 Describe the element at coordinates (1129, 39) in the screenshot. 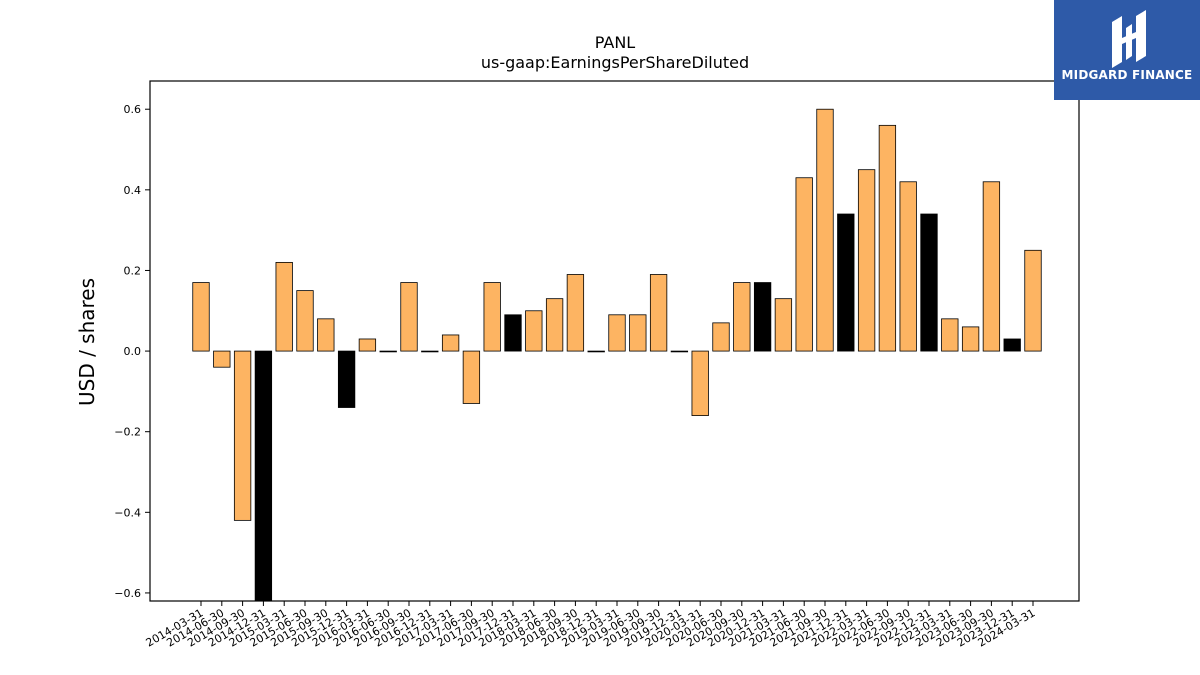

I see `midgard-logo-icon` at that location.